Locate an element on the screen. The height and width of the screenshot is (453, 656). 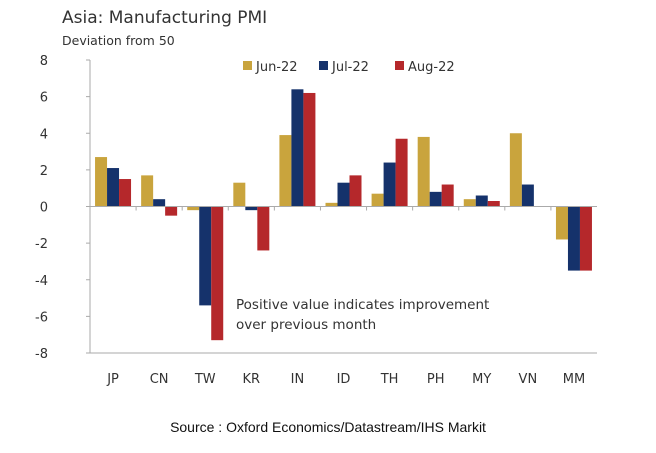
annotation-text: Positive value indicates improvement is located at coordinates (362, 305).